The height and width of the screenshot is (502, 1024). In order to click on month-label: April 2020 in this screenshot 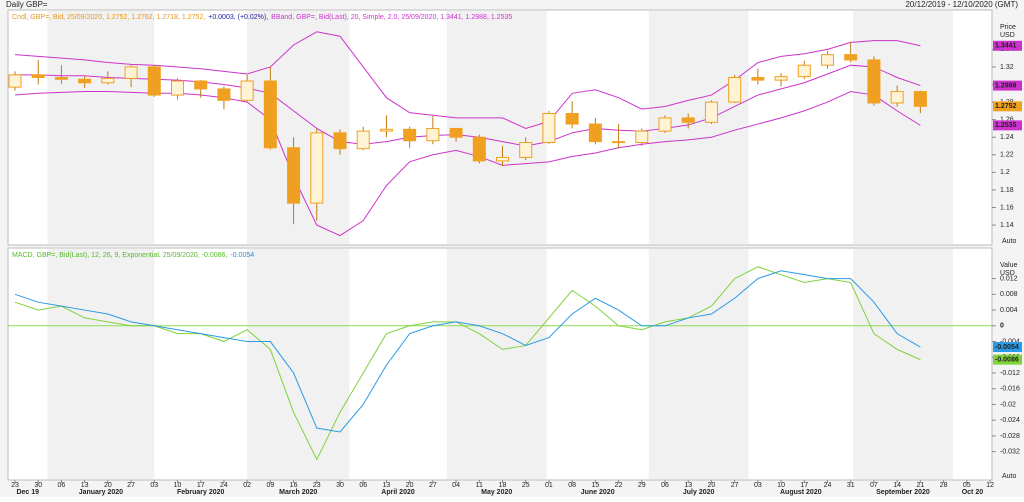, I will do `click(398, 492)`.